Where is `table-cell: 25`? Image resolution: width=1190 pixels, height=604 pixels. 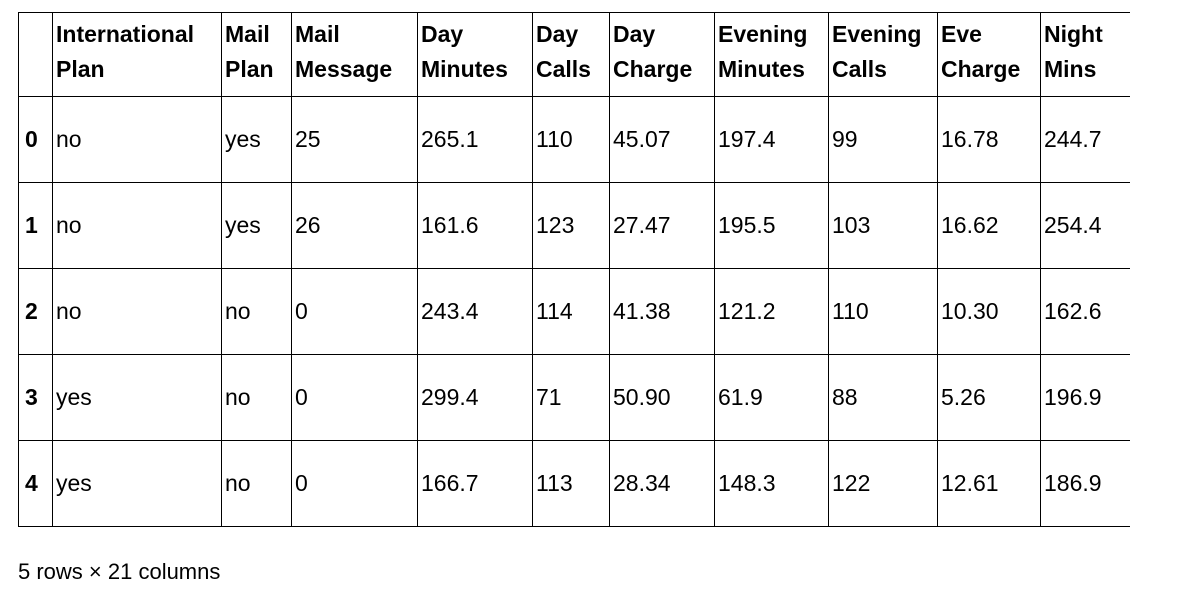 table-cell: 25 is located at coordinates (354, 139).